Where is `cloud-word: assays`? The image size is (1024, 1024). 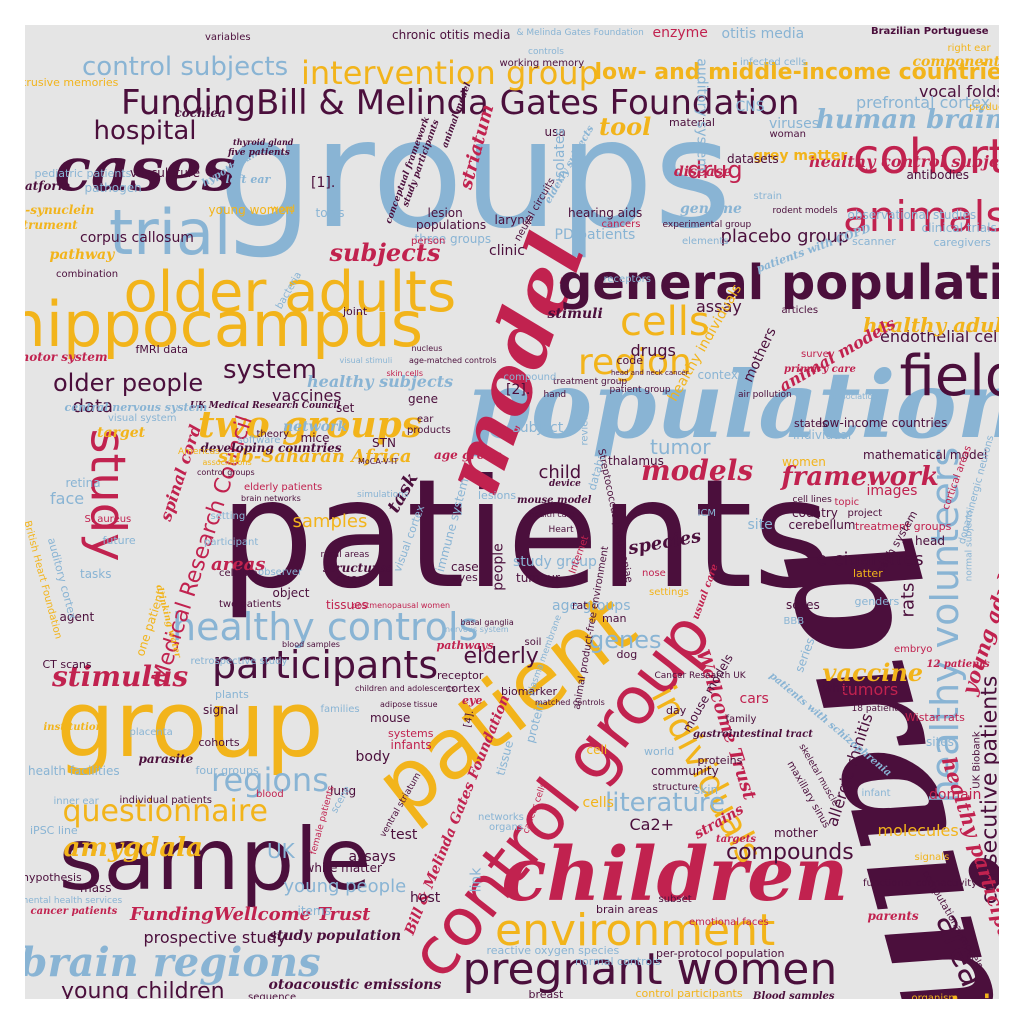
cloud-word: assays is located at coordinates (372, 857).